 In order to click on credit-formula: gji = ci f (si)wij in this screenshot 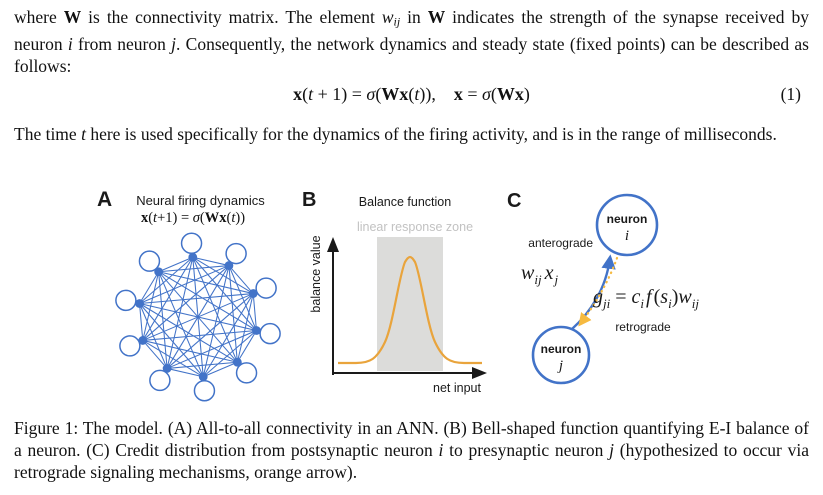, I will do `click(646, 298)`.